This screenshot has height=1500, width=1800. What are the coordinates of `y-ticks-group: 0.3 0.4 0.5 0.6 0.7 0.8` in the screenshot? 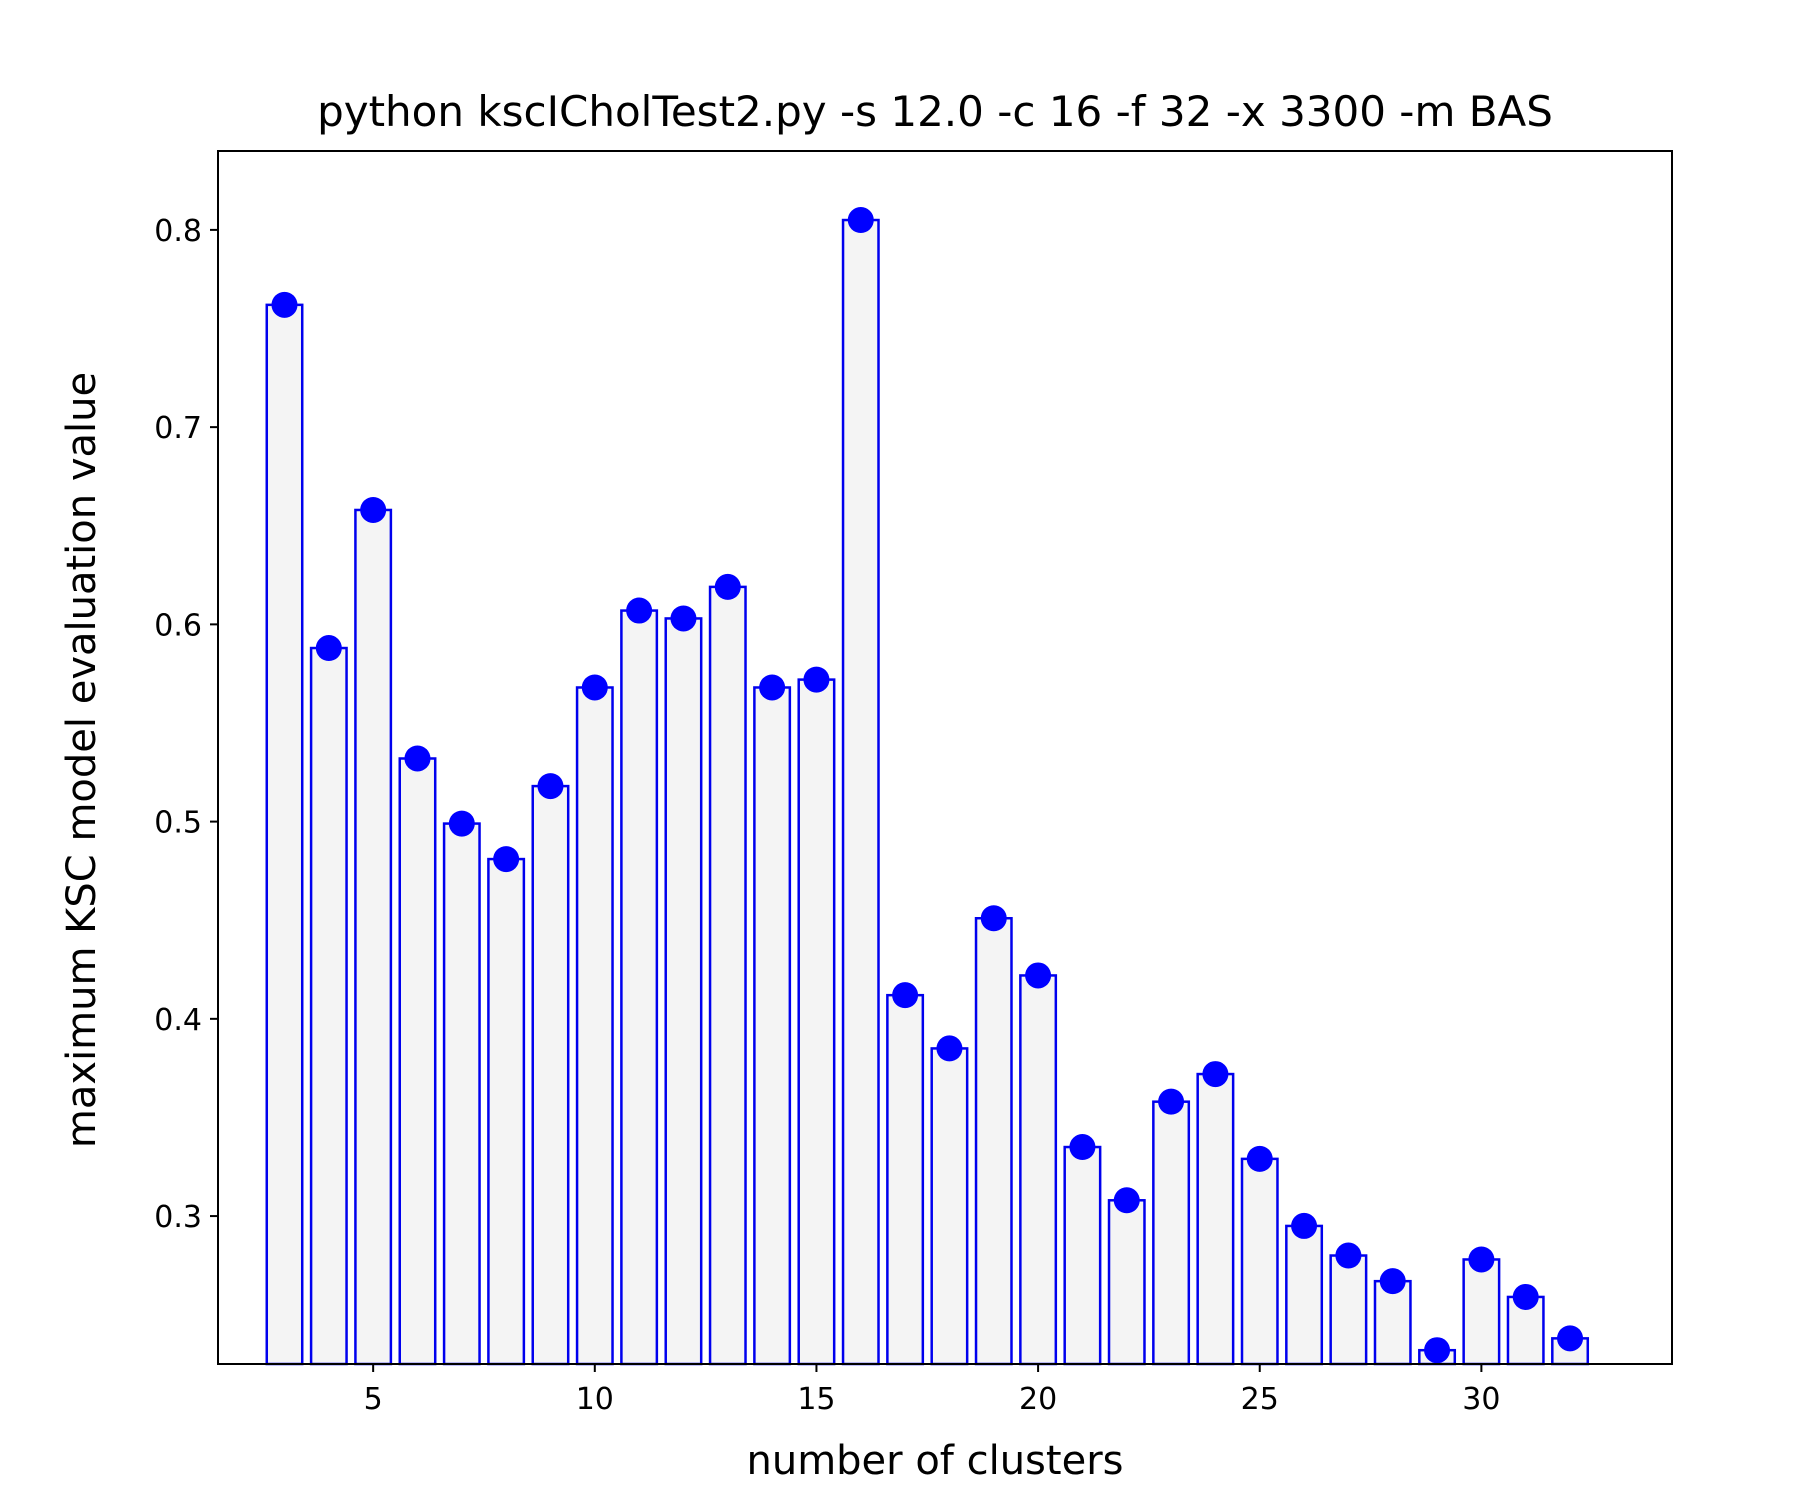 It's located at (186, 724).